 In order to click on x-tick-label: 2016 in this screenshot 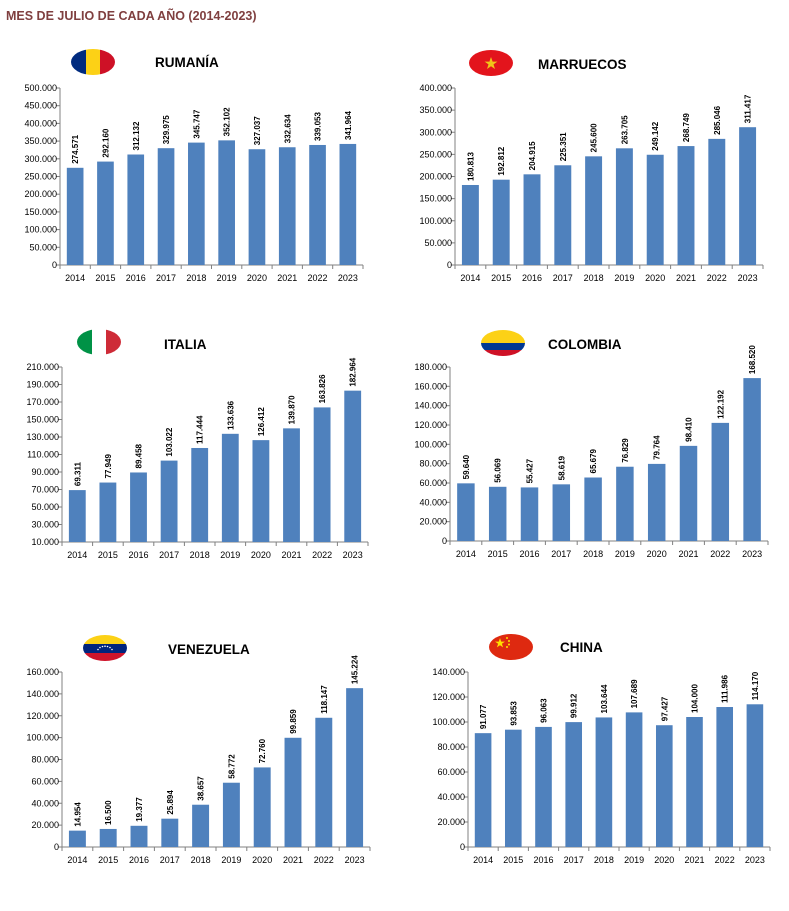, I will do `click(529, 554)`.